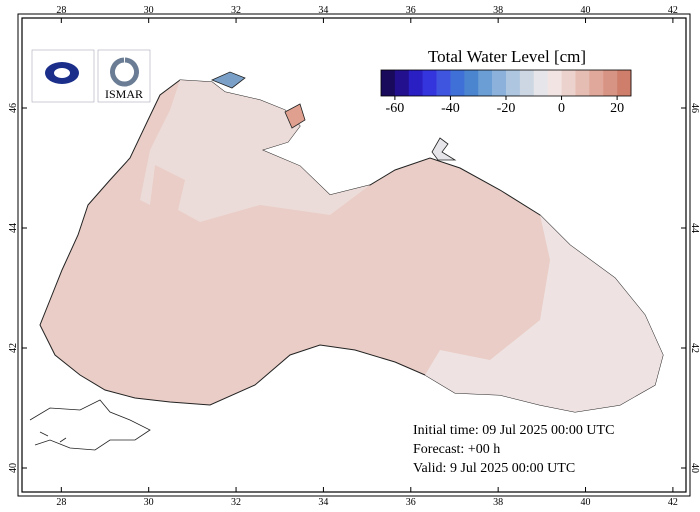 The width and height of the screenshot is (700, 512). Describe the element at coordinates (494, 468) in the screenshot. I see `info-text: Valid: 9 Jul 2025 00:00 UTC` at that location.